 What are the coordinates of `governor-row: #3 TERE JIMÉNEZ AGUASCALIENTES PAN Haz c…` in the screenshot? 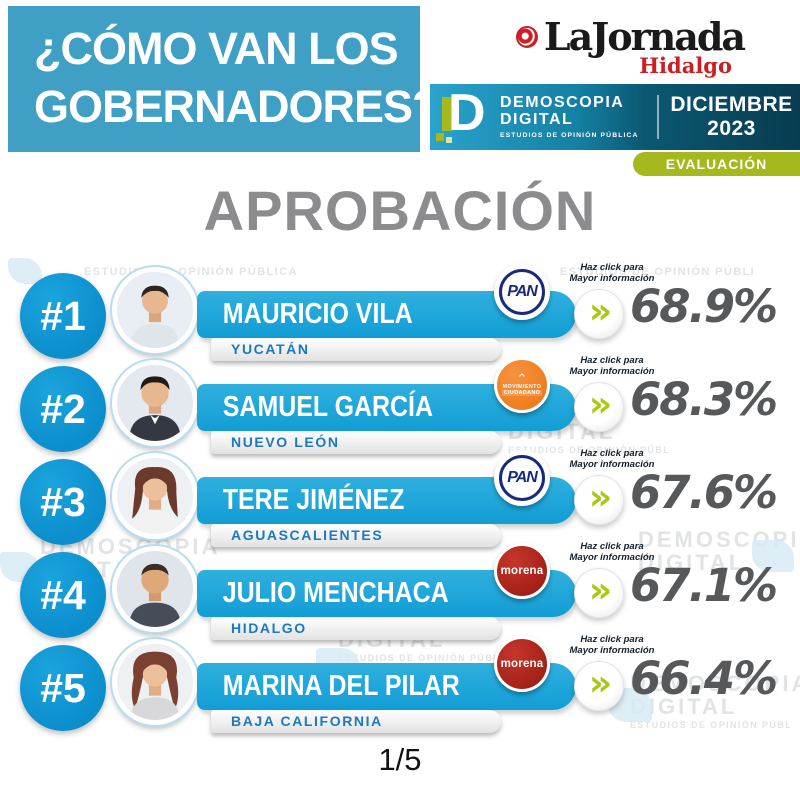 It's located at (400, 498).